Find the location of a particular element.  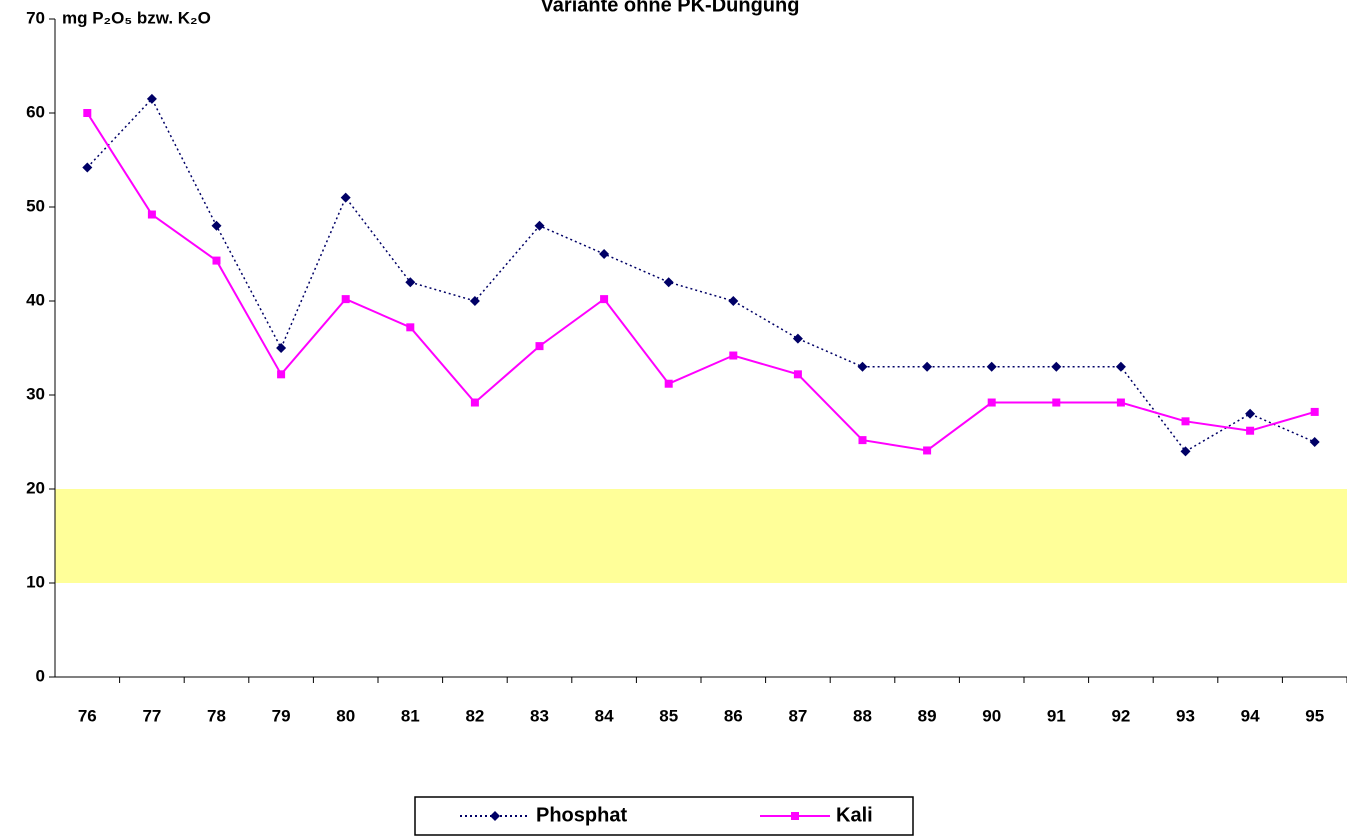

x-tick-label: 76 is located at coordinates (87, 715).